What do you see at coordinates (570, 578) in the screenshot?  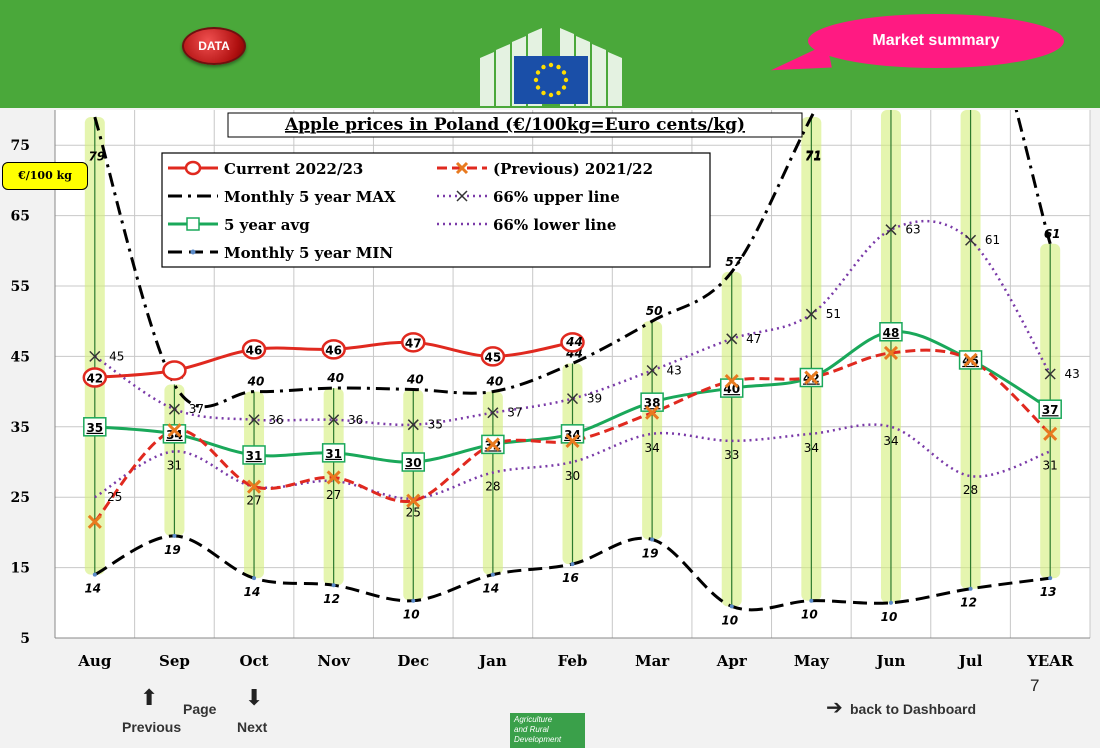 I see `min-label: 16` at bounding box center [570, 578].